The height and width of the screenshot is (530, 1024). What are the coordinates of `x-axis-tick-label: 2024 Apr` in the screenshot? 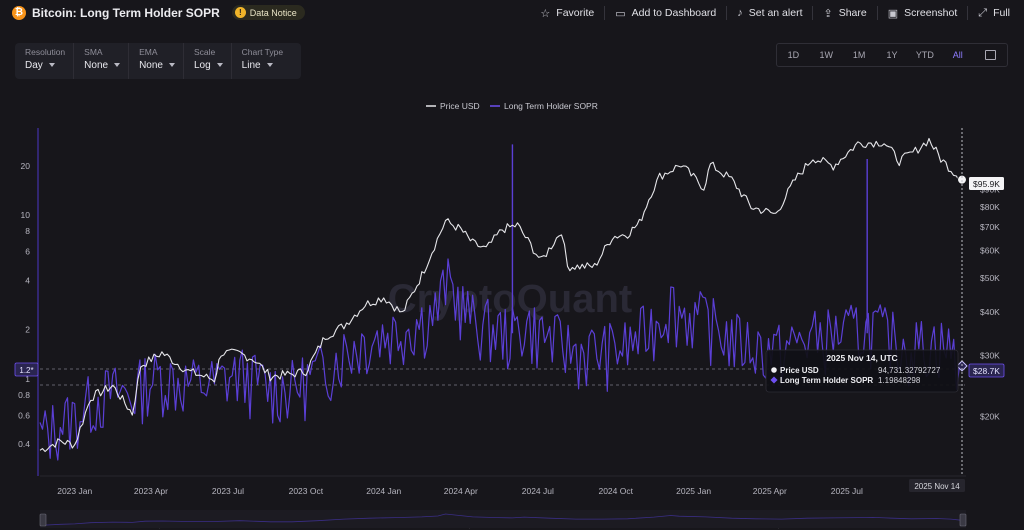 It's located at (461, 491).